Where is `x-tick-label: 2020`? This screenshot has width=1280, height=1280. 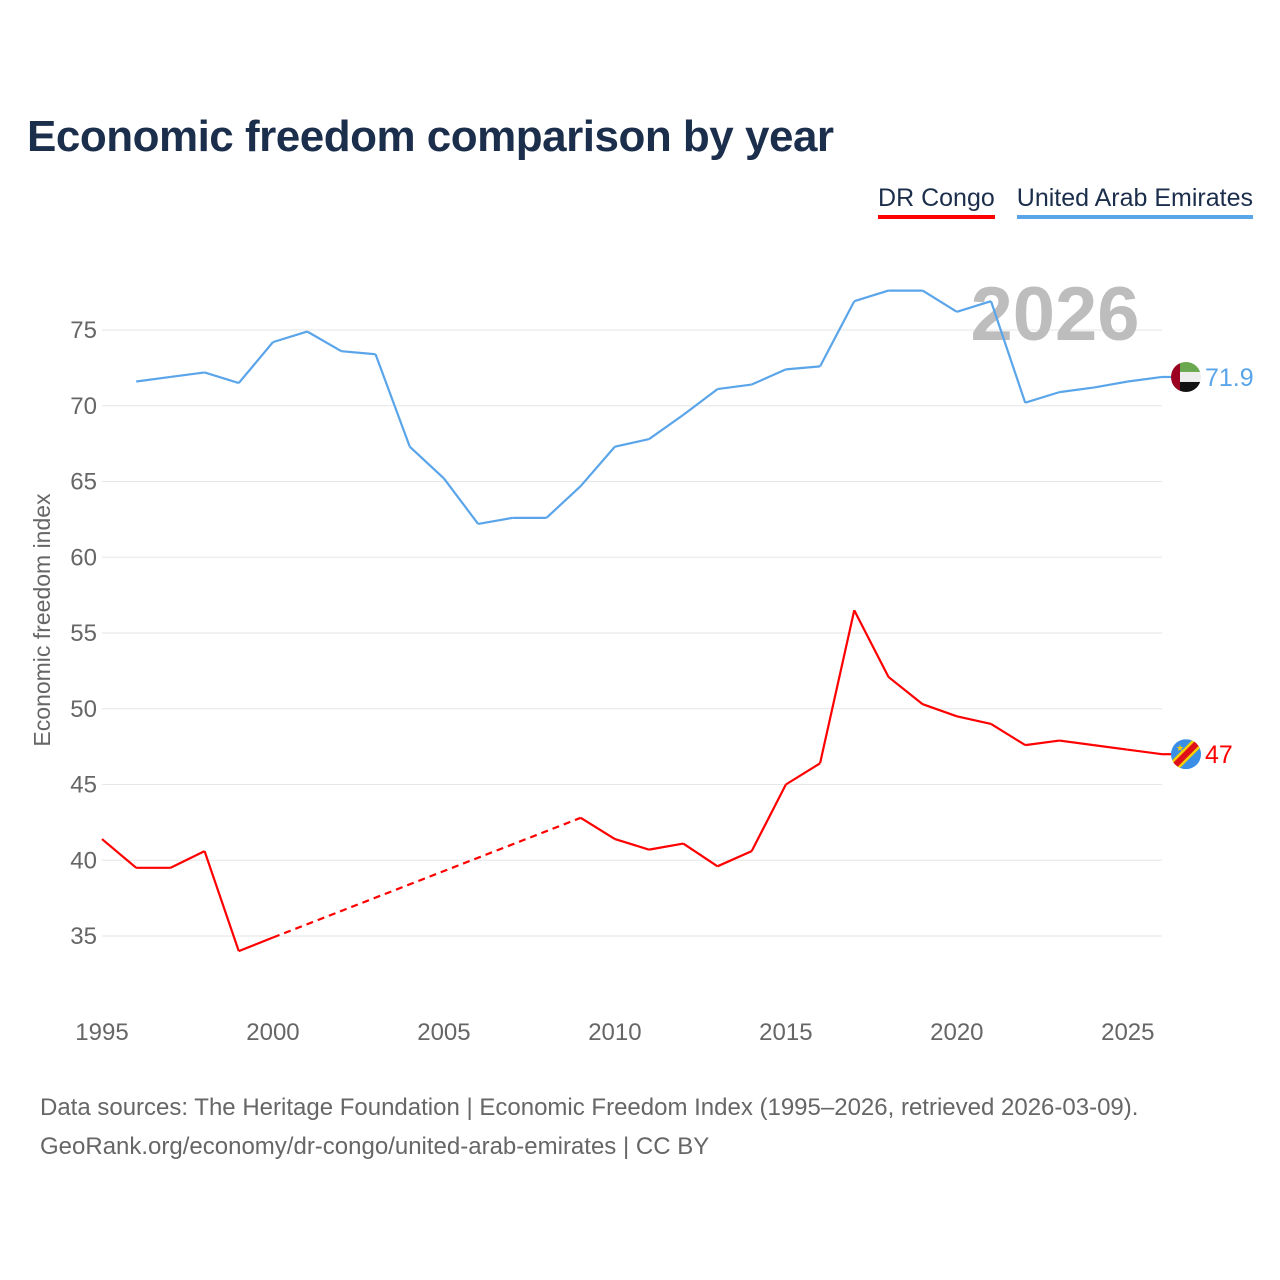 x-tick-label: 2020 is located at coordinates (956, 1032).